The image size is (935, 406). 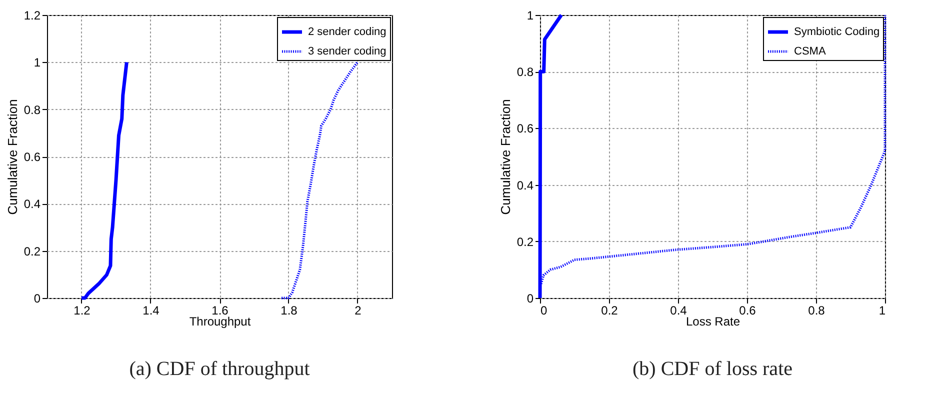 I want to click on x-tick-label: 0.4, so click(x=679, y=311).